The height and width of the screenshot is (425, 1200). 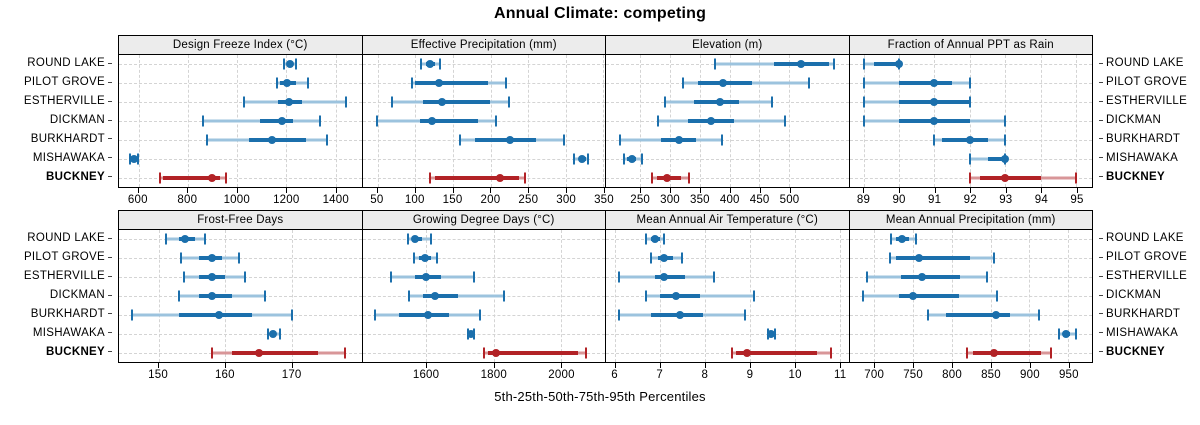 I want to click on x-tick-label: 100, so click(x=414, y=200).